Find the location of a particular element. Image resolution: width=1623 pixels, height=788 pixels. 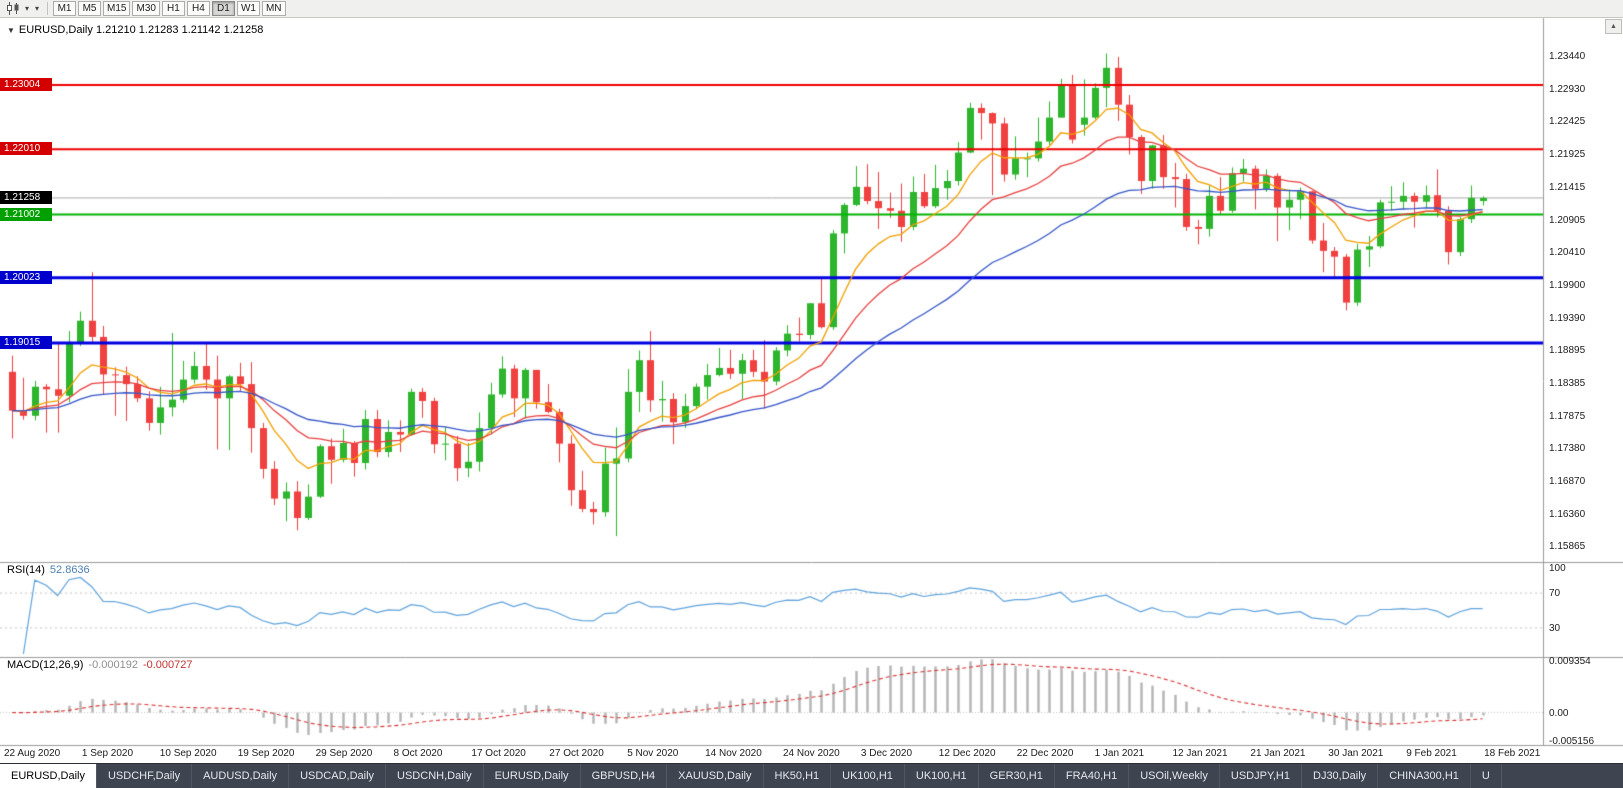

timeframe-toolbar: ▾ ▾ M1 M5 M15 M30 H1 H4 D1 W1 MN is located at coordinates (811, 9).